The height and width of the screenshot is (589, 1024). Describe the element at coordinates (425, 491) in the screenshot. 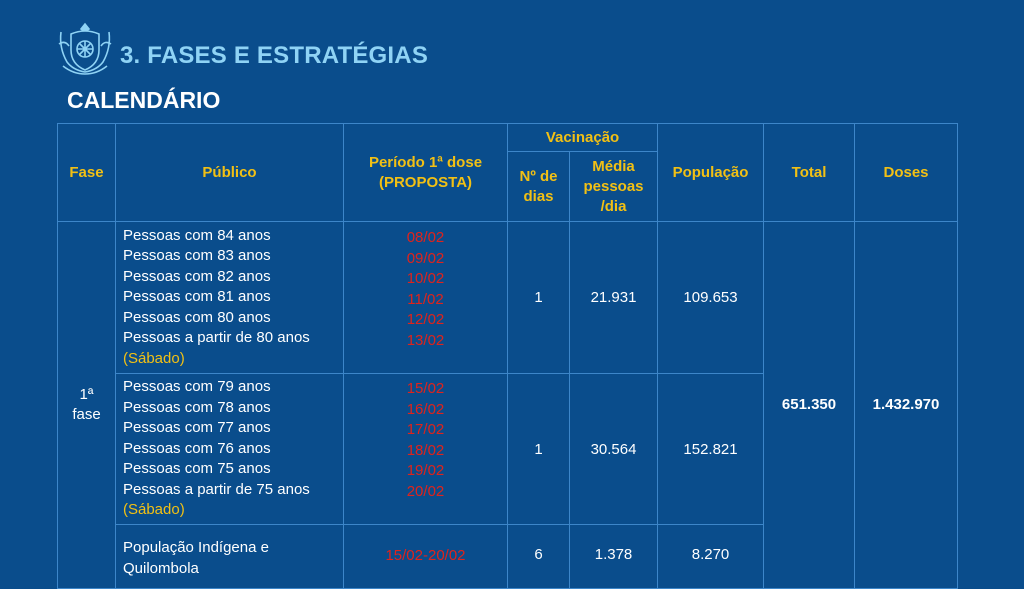

I see `periodo-date: 20/02` at that location.